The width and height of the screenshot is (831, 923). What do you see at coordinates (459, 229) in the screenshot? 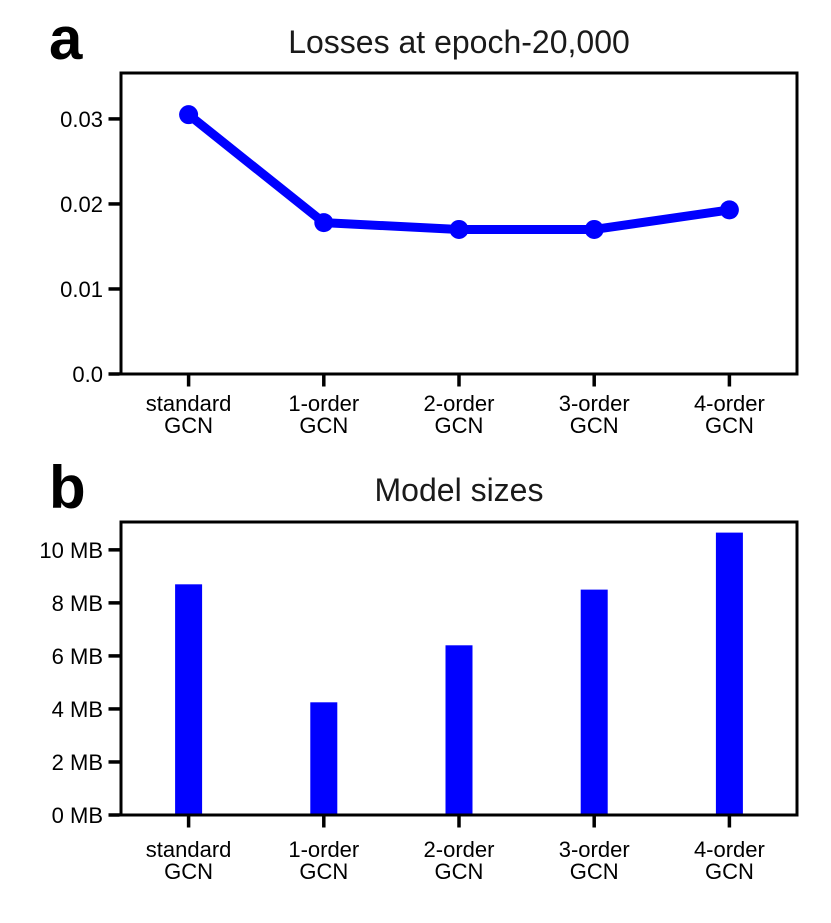
I see `data-point-2-order` at bounding box center [459, 229].